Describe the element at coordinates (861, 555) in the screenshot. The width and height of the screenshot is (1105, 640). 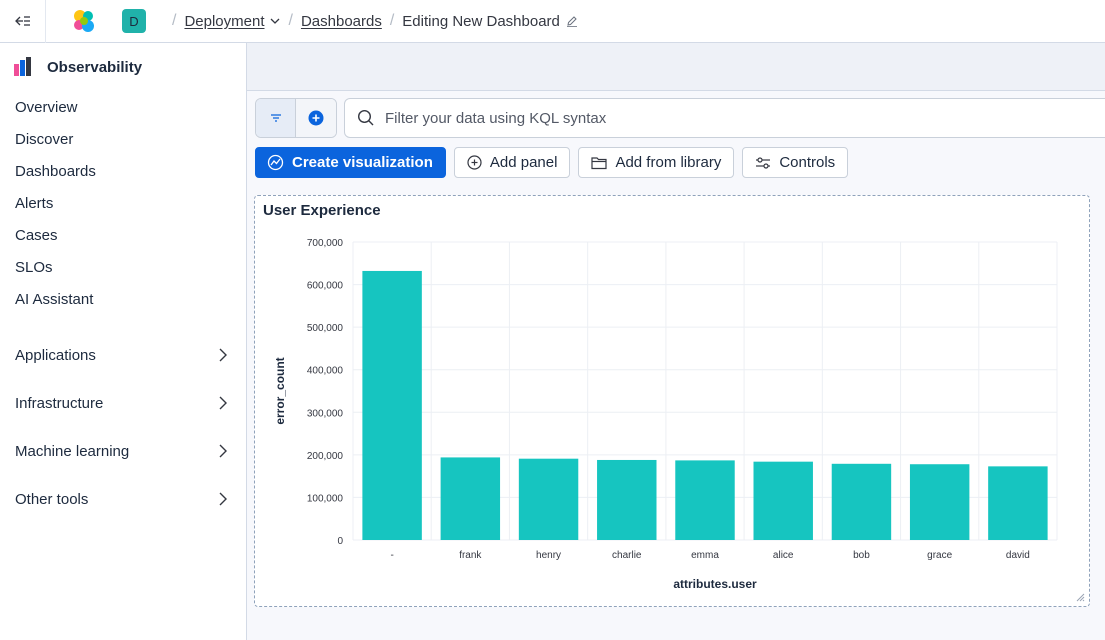
I see `x-tick-label: bob` at that location.